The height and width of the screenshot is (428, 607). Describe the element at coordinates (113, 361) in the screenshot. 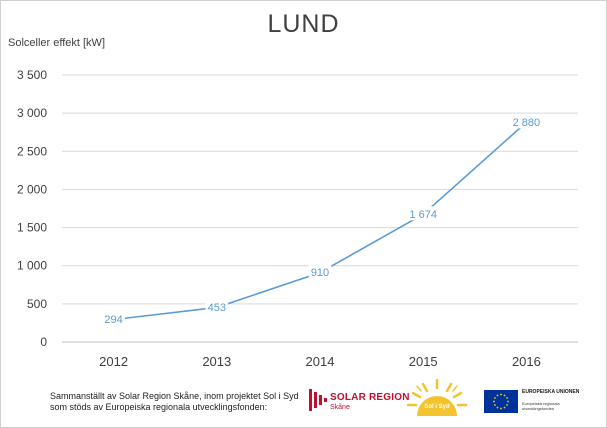

I see `x-tick-label: 2012` at that location.